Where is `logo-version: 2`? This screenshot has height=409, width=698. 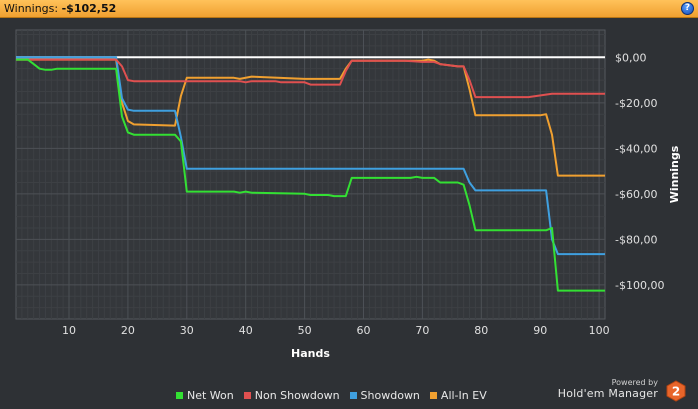 logo-version: 2 is located at coordinates (676, 392).